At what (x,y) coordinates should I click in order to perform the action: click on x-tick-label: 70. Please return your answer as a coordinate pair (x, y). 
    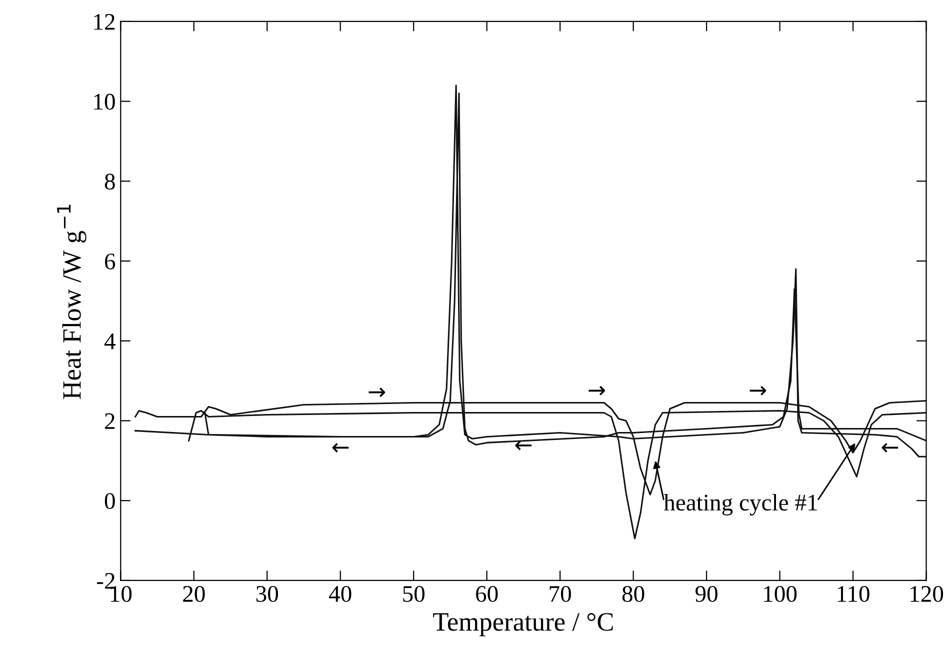
    Looking at the image, I should click on (560, 594).